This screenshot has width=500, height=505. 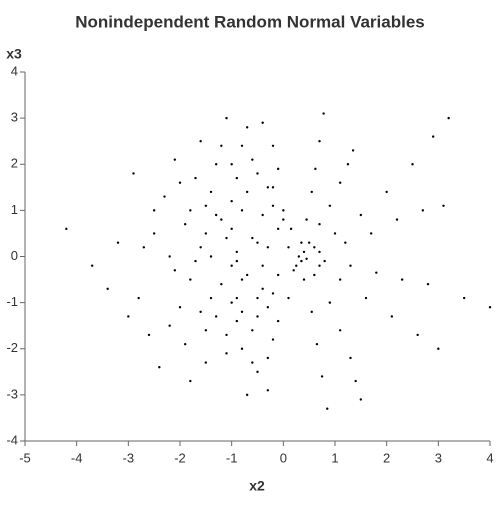 I want to click on chart-title: Nonindependent Random Normal Variables, so click(x=250, y=21).